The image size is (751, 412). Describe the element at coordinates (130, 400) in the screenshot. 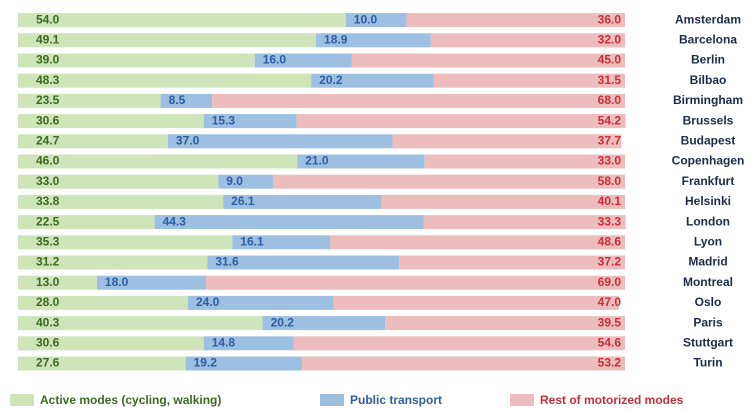

I see `legend-label: Active modes (cycling, walking)` at that location.